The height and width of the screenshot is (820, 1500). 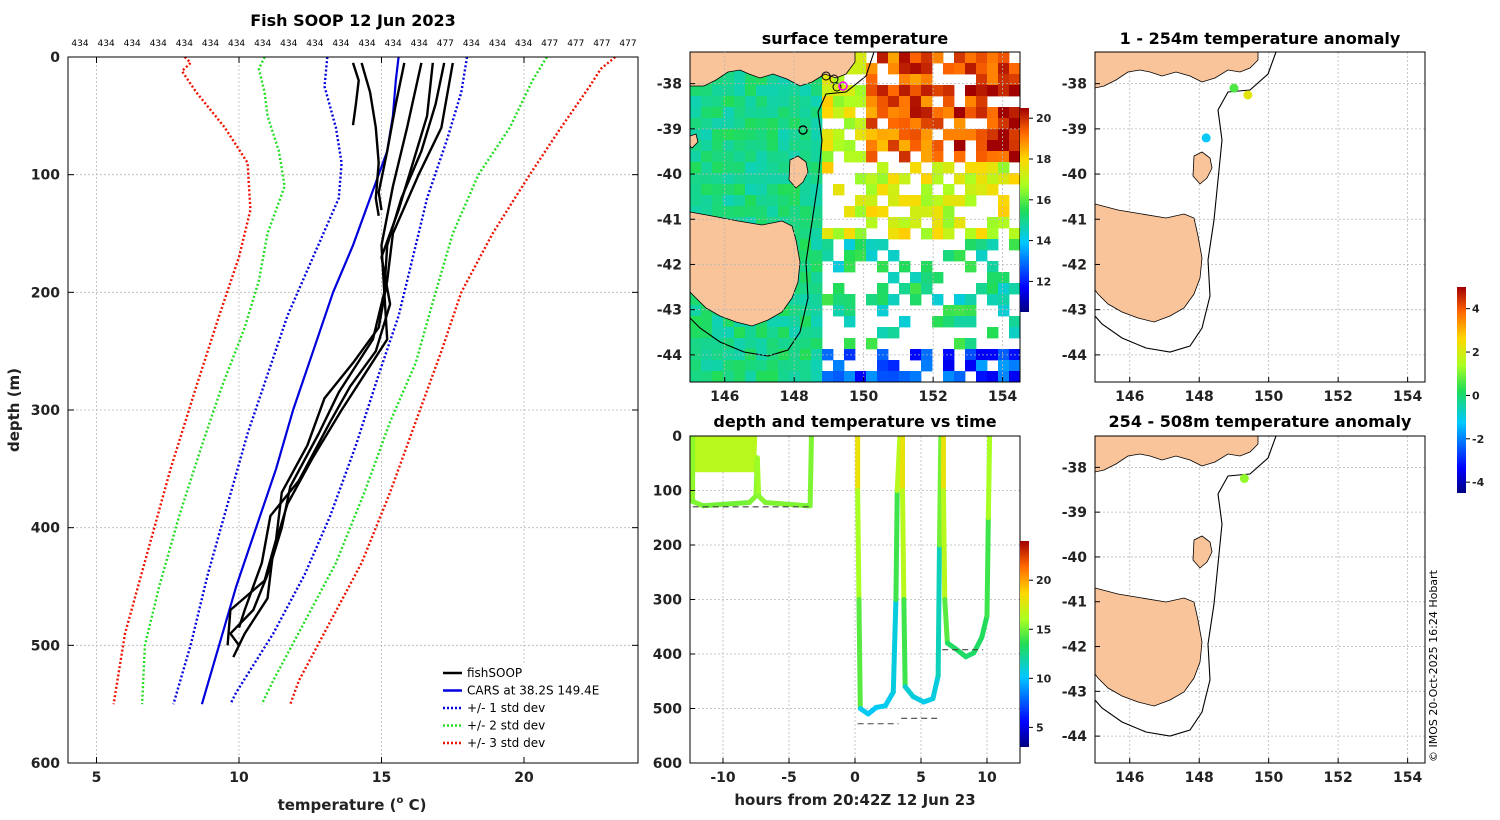 I want to click on y-tick-label: -44, so click(x=1075, y=737).